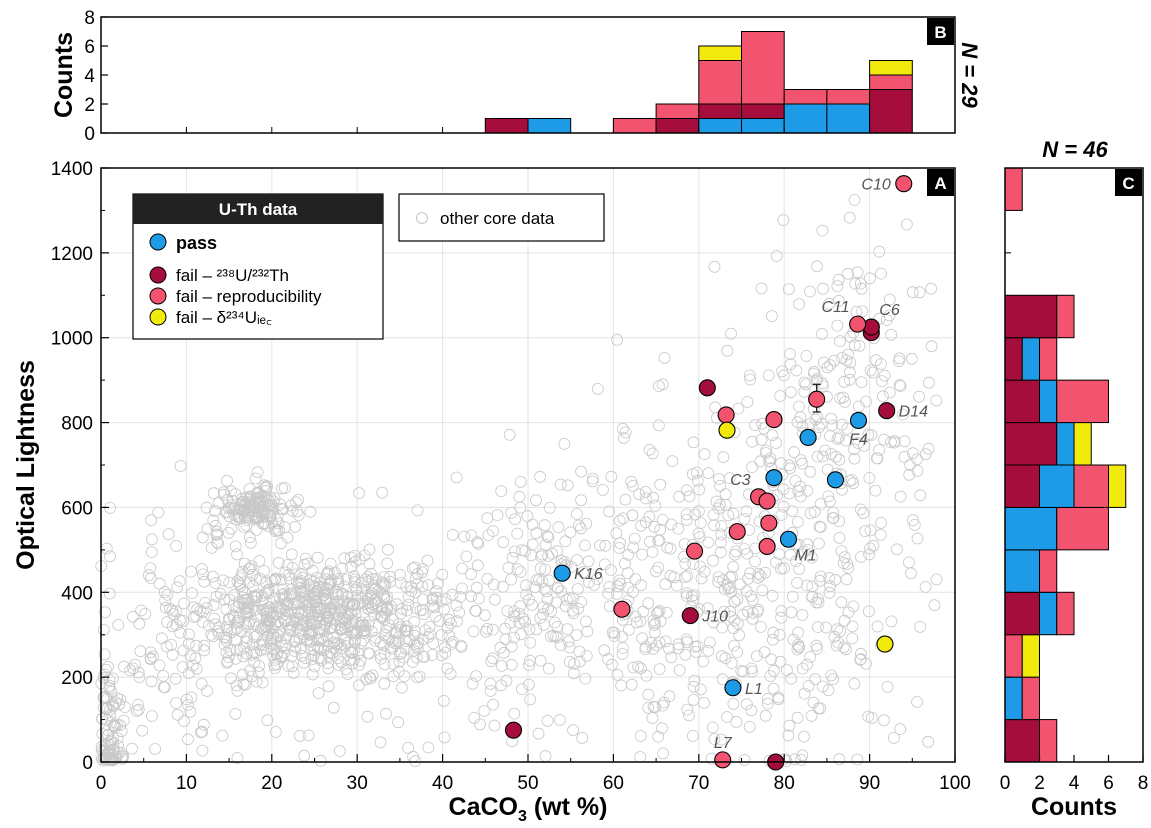 The width and height of the screenshot is (1151, 828). Describe the element at coordinates (740, 480) in the screenshot. I see `sample-label: C3` at that location.